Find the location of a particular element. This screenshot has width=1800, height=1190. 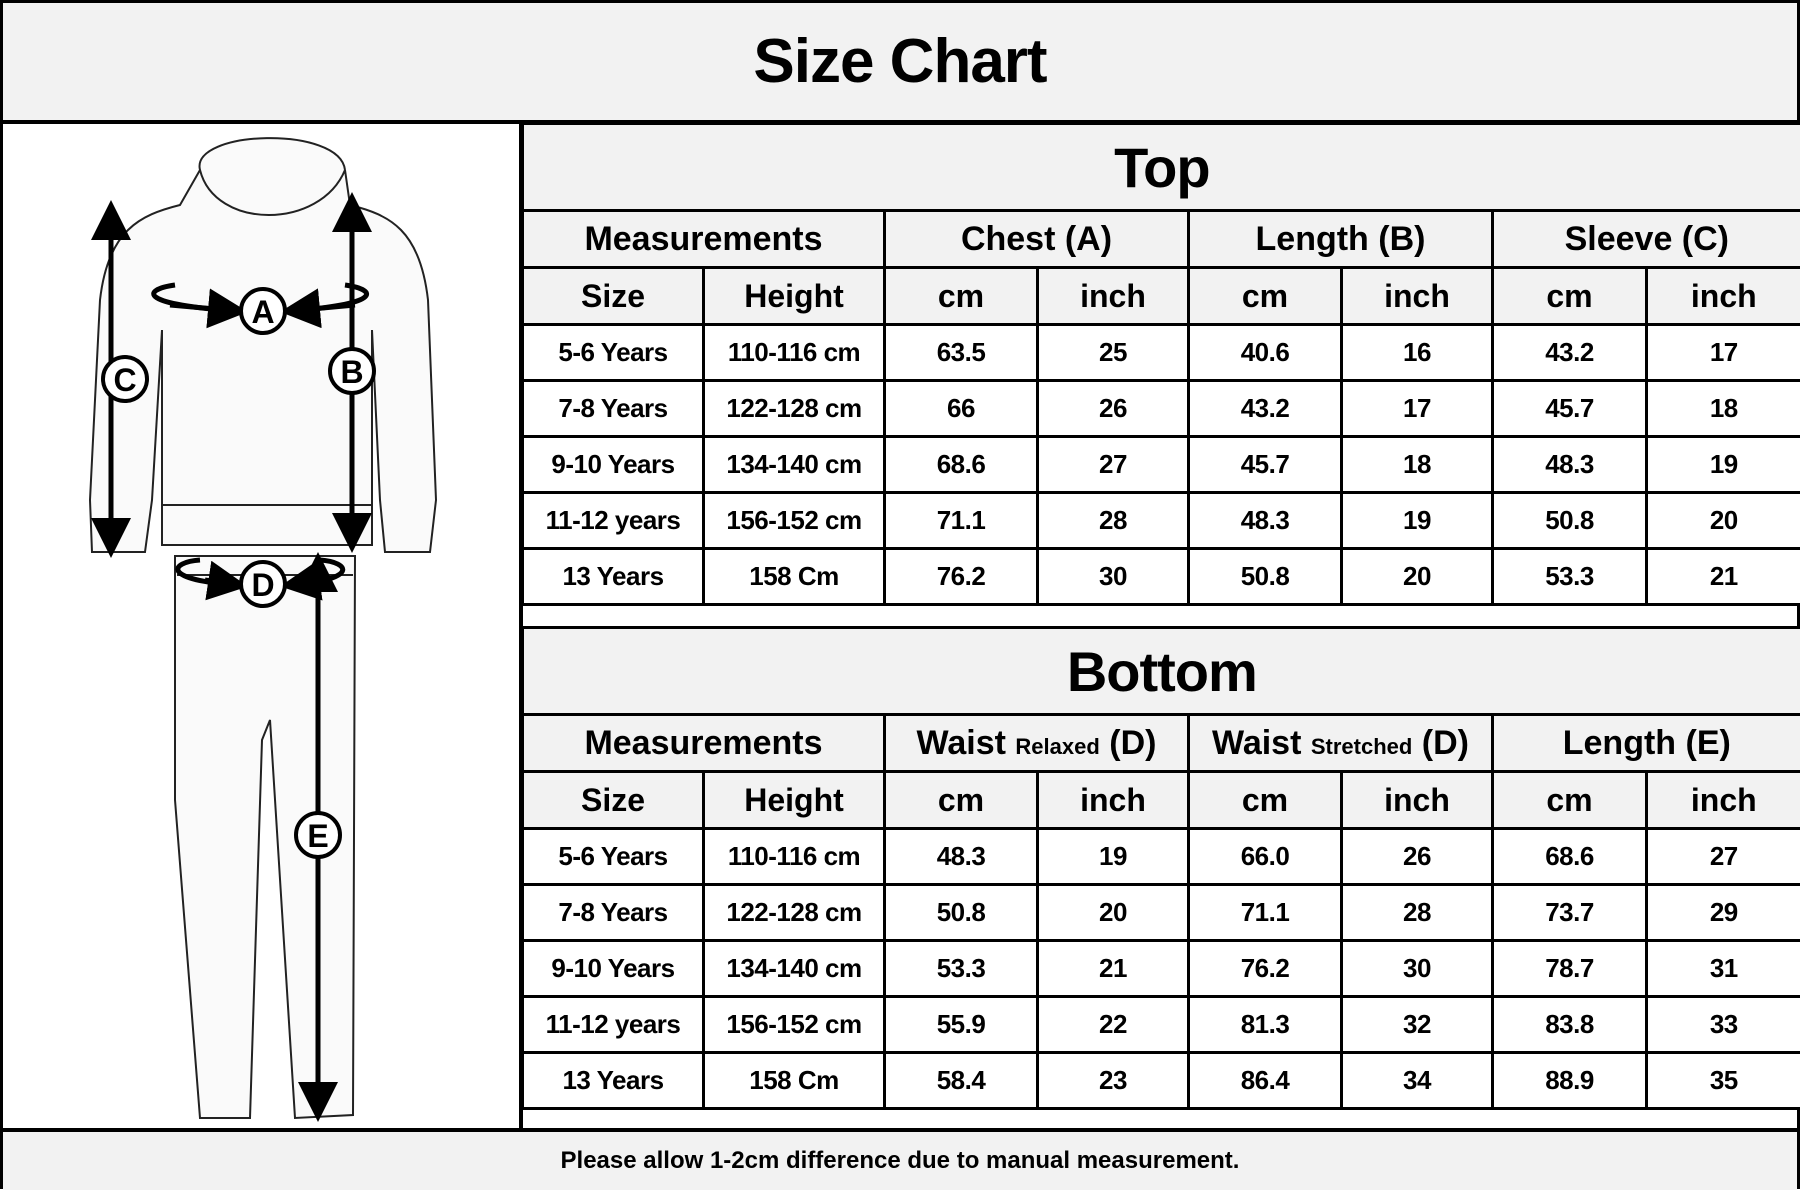

group-label: Length (B) is located at coordinates (1340, 238).